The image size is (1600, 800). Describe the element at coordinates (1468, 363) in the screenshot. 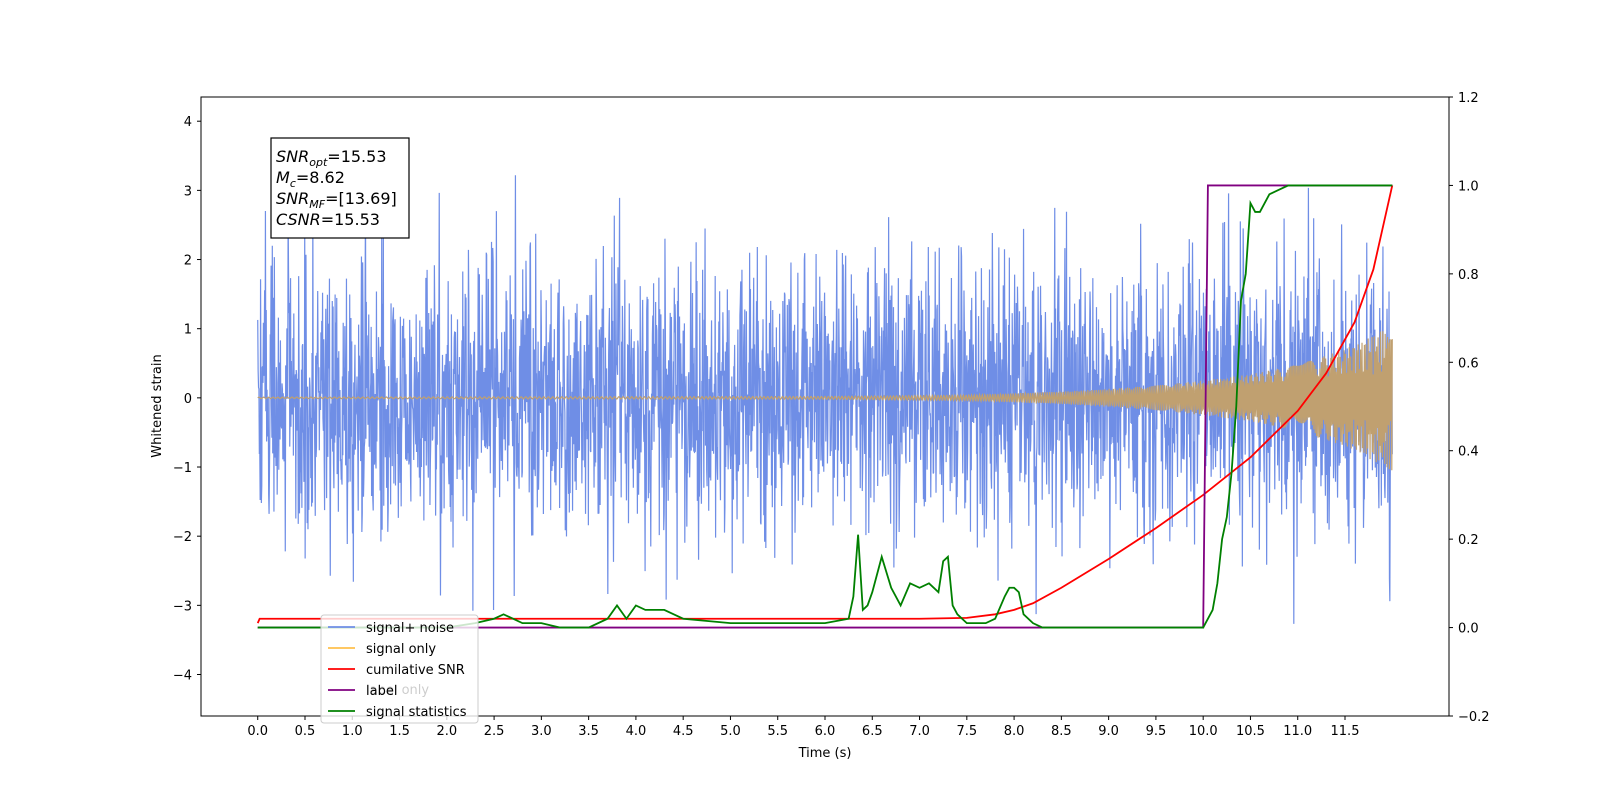

I see `y2-tick-label: 0.6` at that location.